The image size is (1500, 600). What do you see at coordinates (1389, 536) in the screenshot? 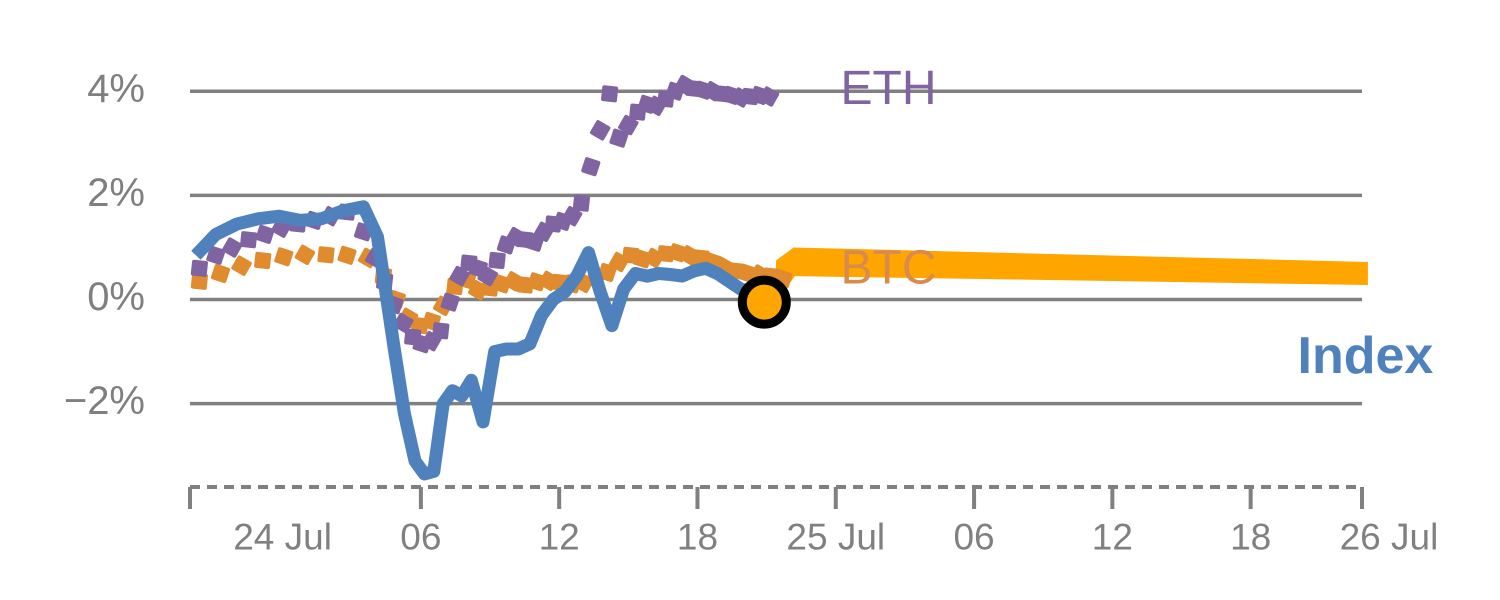
I see `x-tick-label: 26 Jul` at bounding box center [1389, 536].